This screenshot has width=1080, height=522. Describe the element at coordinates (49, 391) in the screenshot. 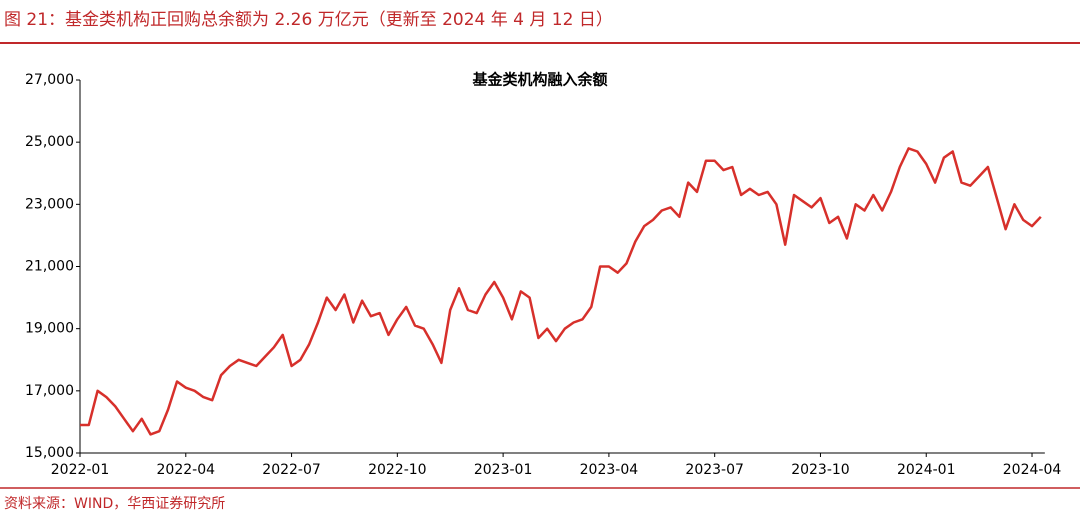

I see `y-tick-label: 17,000` at that location.